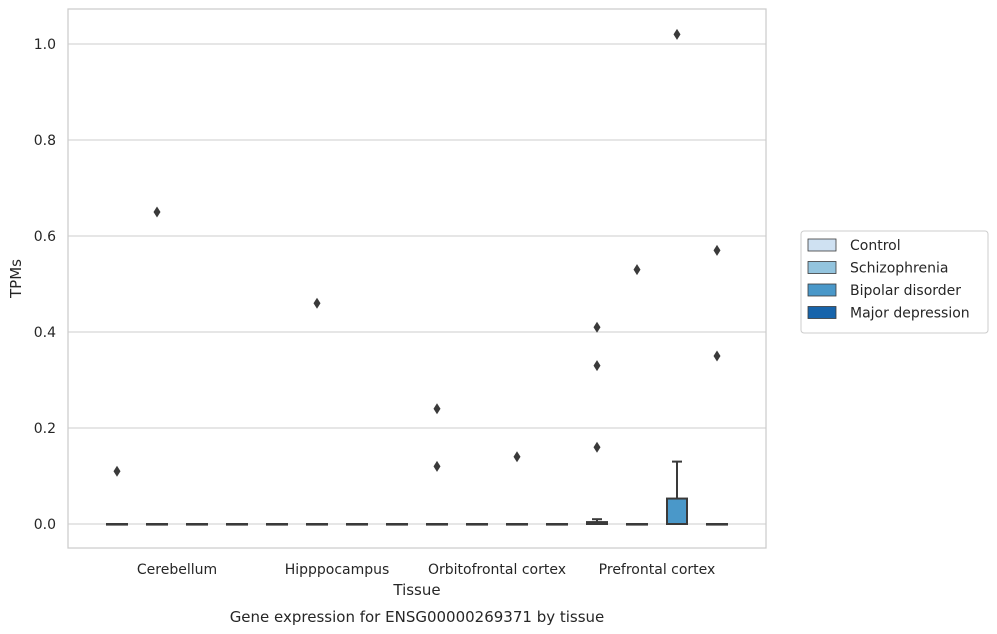 This screenshot has width=997, height=634. Describe the element at coordinates (337, 570) in the screenshot. I see `x-tick-label: Hipppocampus` at that location.